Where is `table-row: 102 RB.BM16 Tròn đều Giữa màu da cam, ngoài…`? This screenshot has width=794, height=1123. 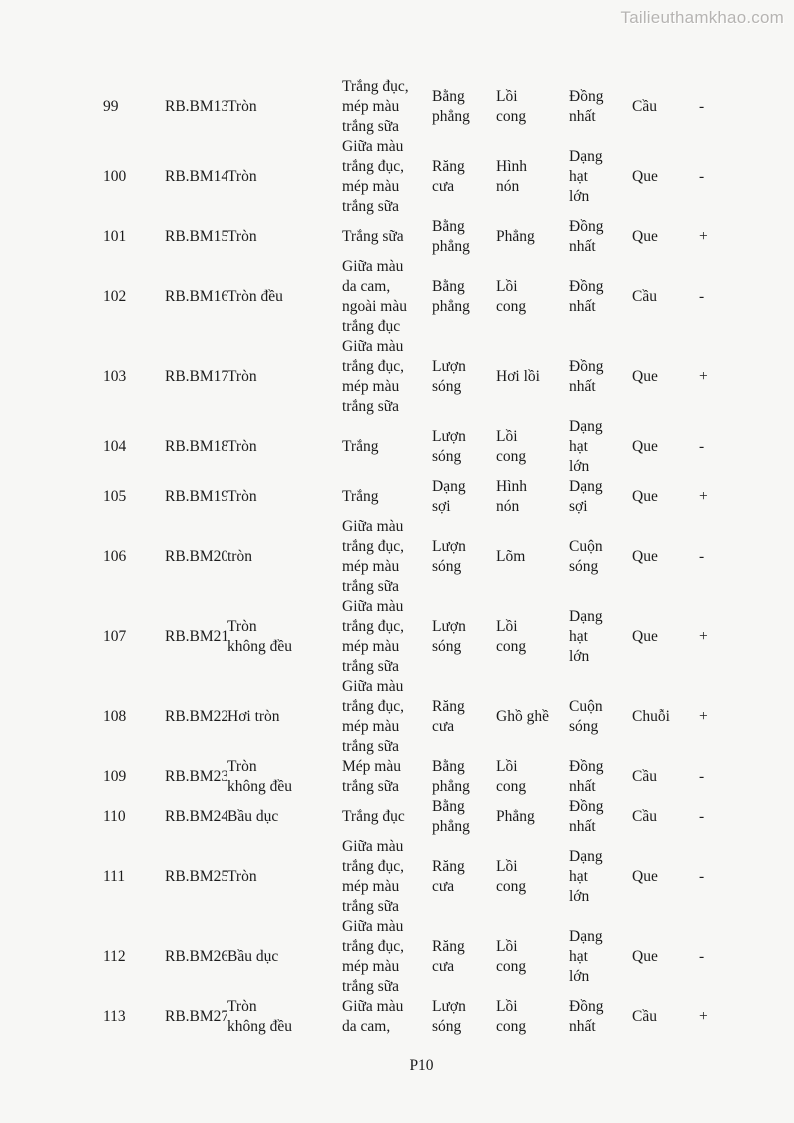
table-row: 102 RB.BM16 Tròn đều Giữa màu da cam, ngoài… is located at coordinates (421, 297).